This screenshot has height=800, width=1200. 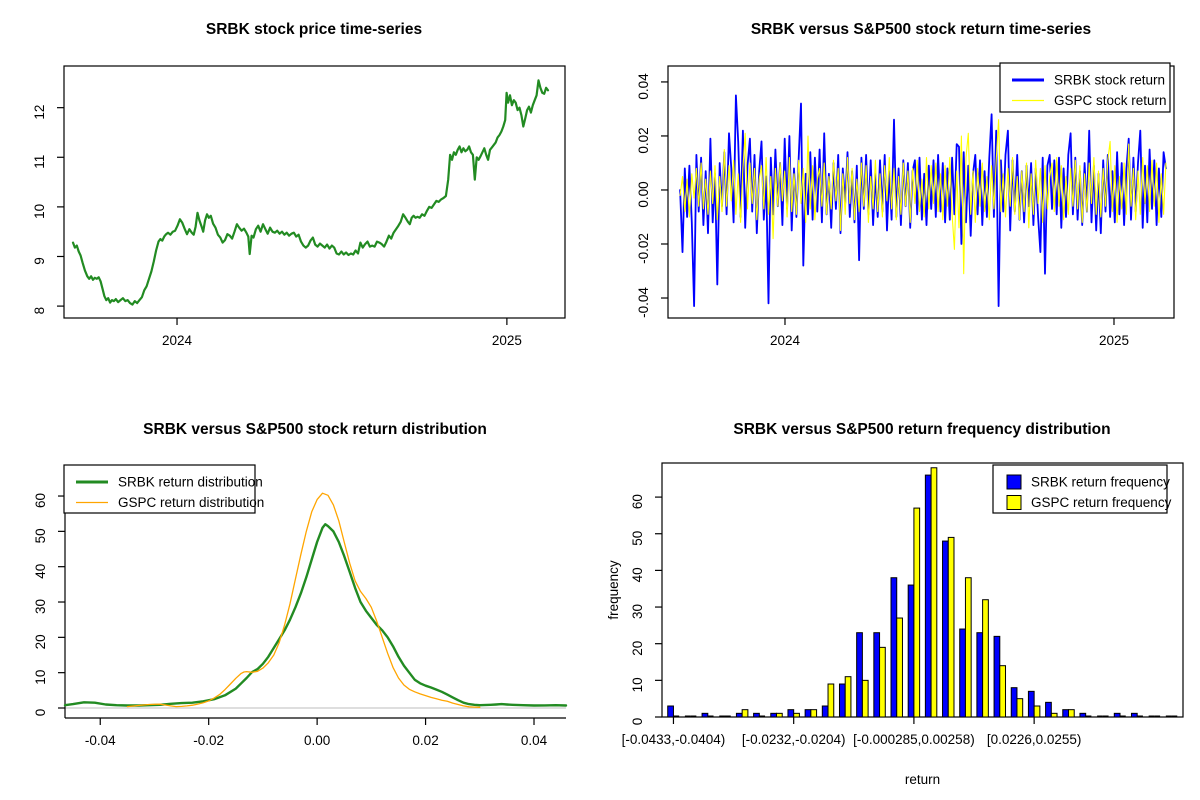 I want to click on legend-label: SRBK return frequency, so click(x=1100, y=482).